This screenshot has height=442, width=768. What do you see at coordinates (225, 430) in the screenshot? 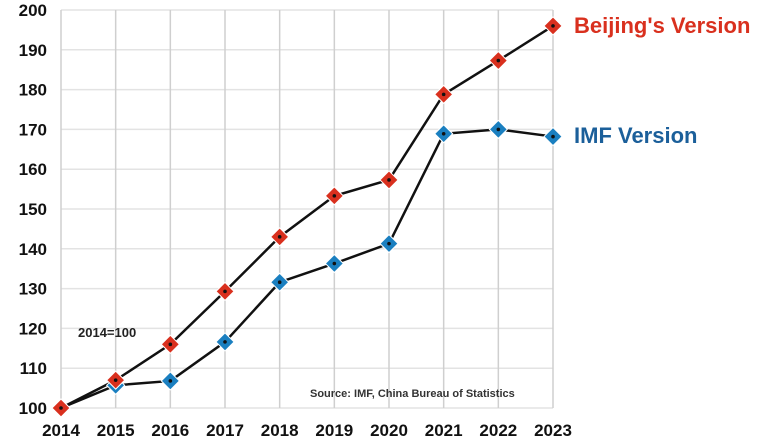
I see `x-tick-label: 2017` at bounding box center [225, 430].